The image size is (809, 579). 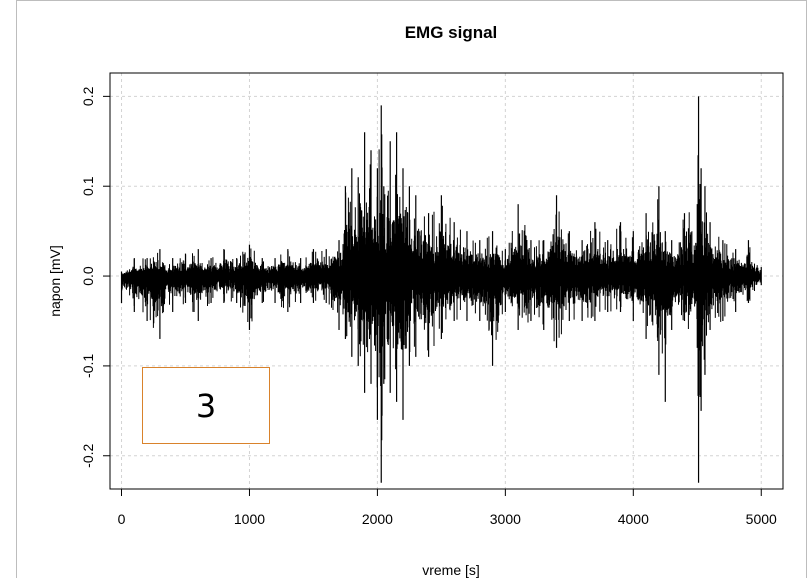 What do you see at coordinates (88, 455) in the screenshot?
I see `y-tick-label: -0.2` at bounding box center [88, 455].